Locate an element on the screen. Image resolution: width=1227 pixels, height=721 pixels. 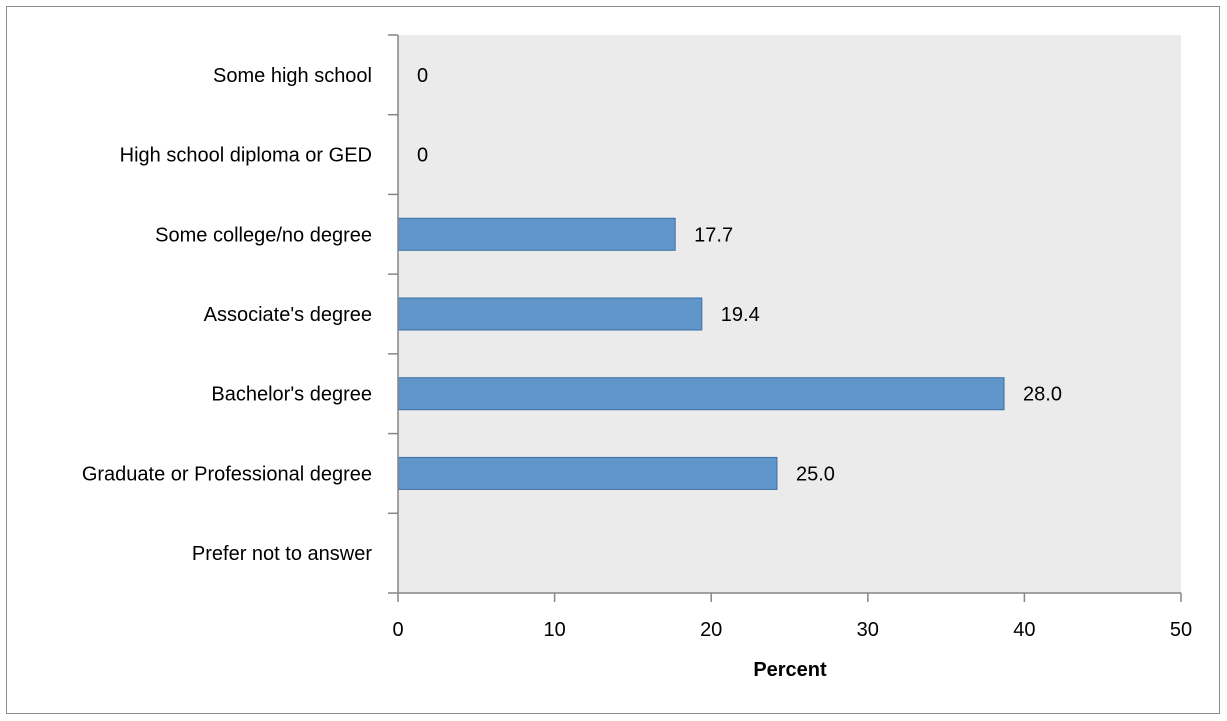
data-label: 25.0 is located at coordinates (815, 474).